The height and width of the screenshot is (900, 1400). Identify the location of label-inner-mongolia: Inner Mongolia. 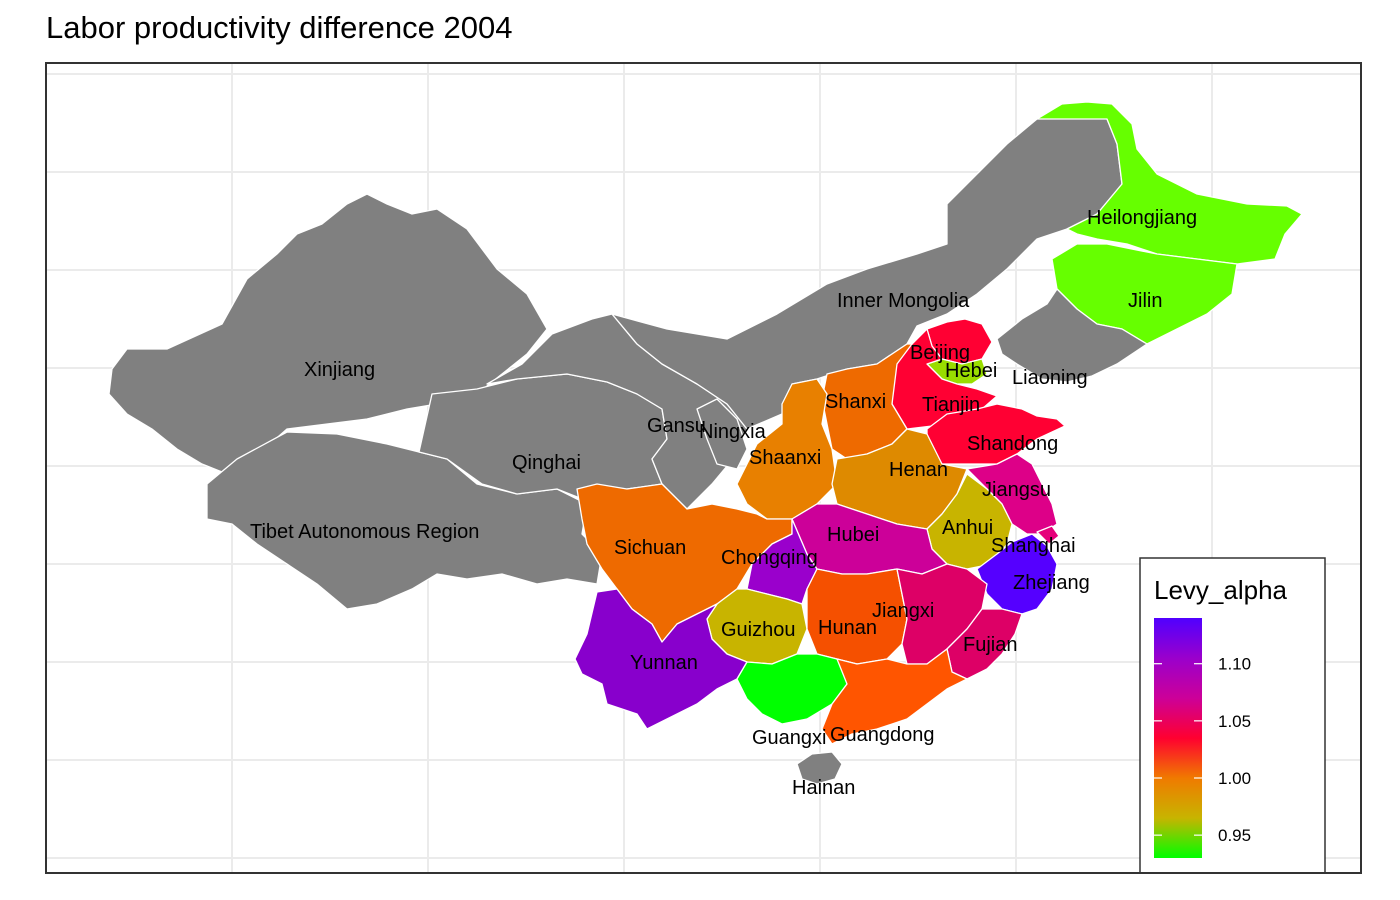
(903, 301).